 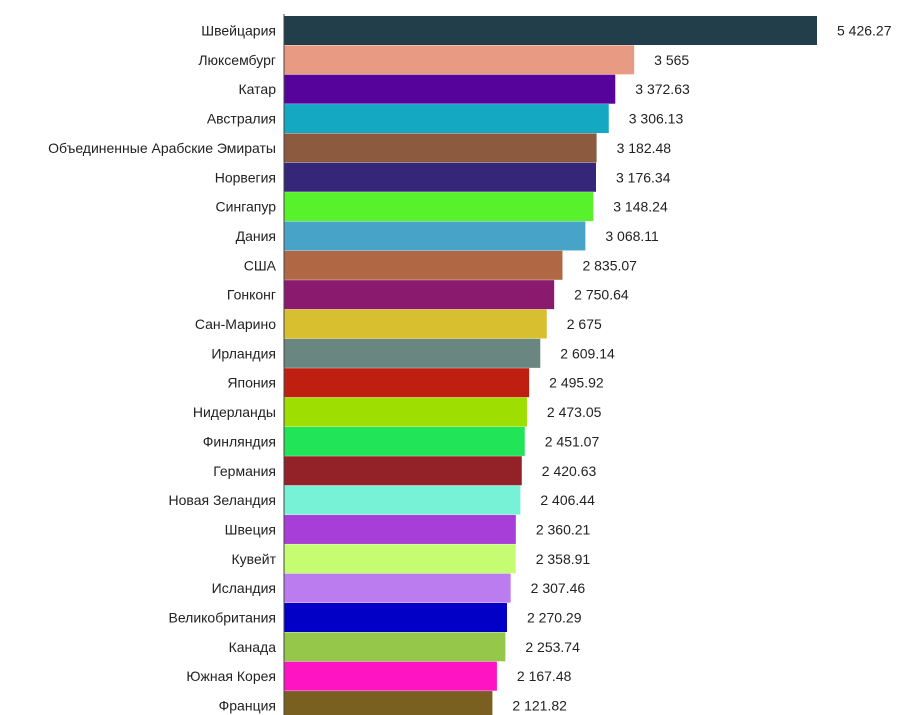 What do you see at coordinates (569, 471) in the screenshot?
I see `value-label: 2 420.63` at bounding box center [569, 471].